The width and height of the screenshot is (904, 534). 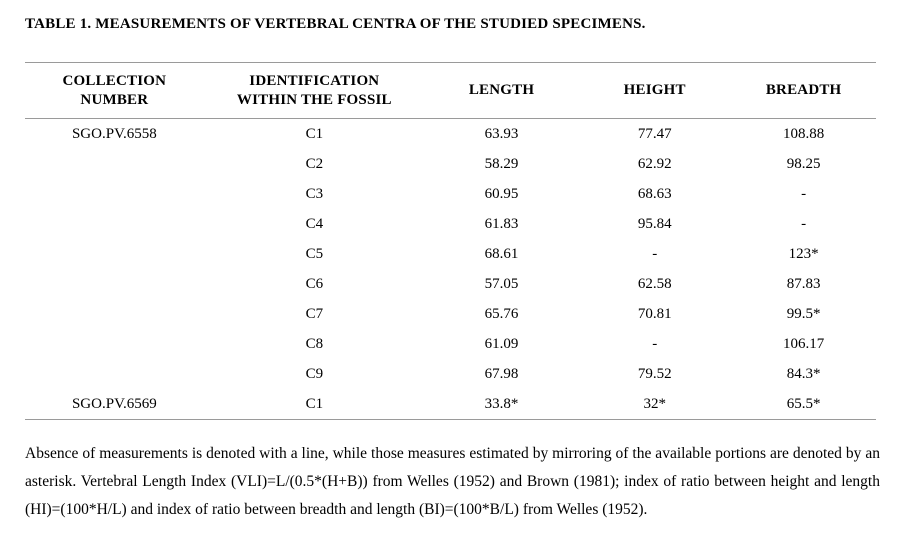 What do you see at coordinates (450, 224) in the screenshot?
I see `table-row: C4 61.83 95.84 -` at bounding box center [450, 224].